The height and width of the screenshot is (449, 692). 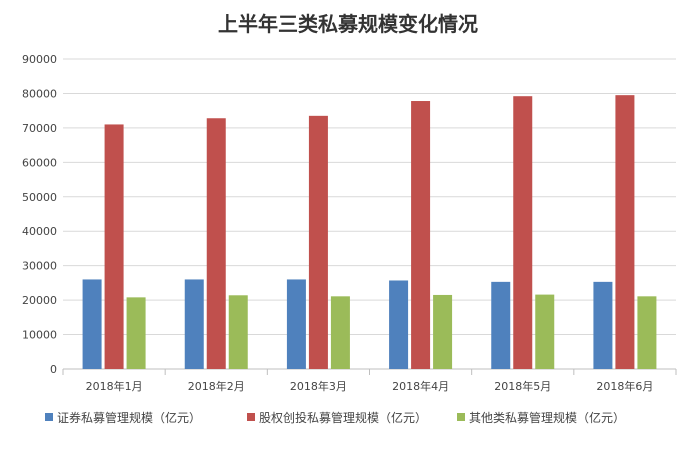 I want to click on y-tick-label: 30000, so click(x=39, y=266).